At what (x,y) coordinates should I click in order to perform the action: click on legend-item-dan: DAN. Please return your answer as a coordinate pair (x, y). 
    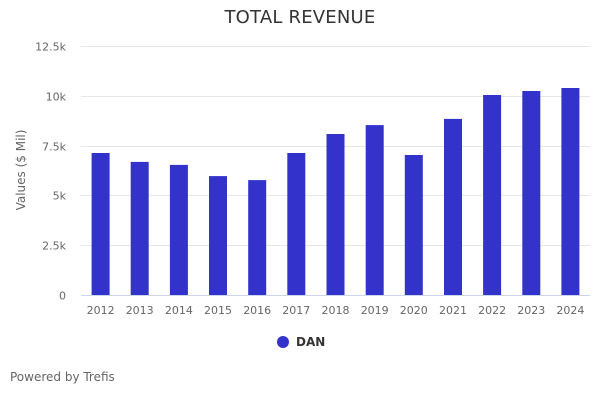
    Looking at the image, I should click on (301, 342).